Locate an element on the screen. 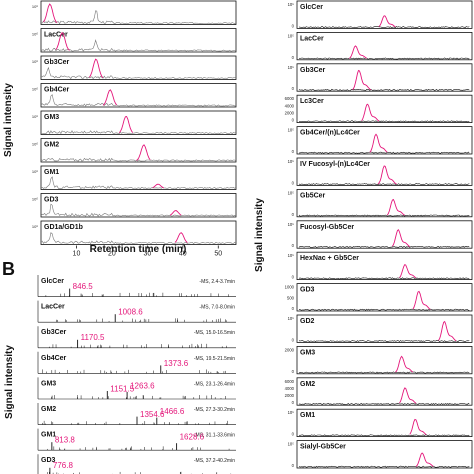  spectrum-range: -MS, 31.1-33.6min is located at coordinates (214, 436).